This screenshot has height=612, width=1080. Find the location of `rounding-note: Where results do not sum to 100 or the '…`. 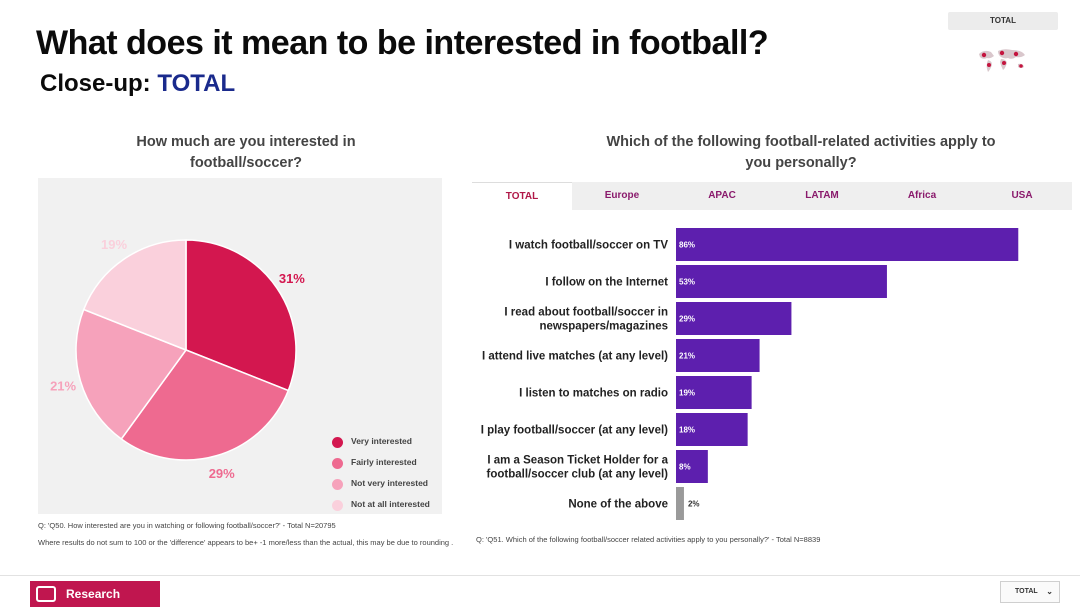

rounding-note: Where results do not sum to 100 or the '… is located at coordinates (246, 542).